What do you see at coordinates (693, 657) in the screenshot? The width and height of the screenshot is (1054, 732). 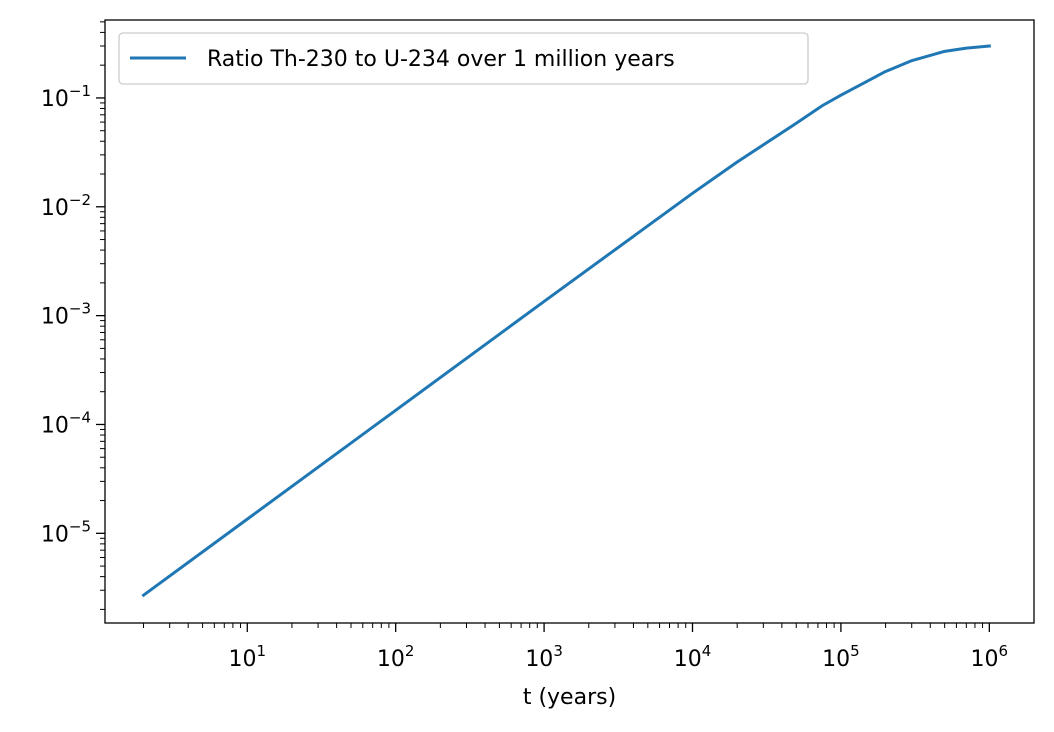 I see `x-tick-label: 10⁴` at bounding box center [693, 657].